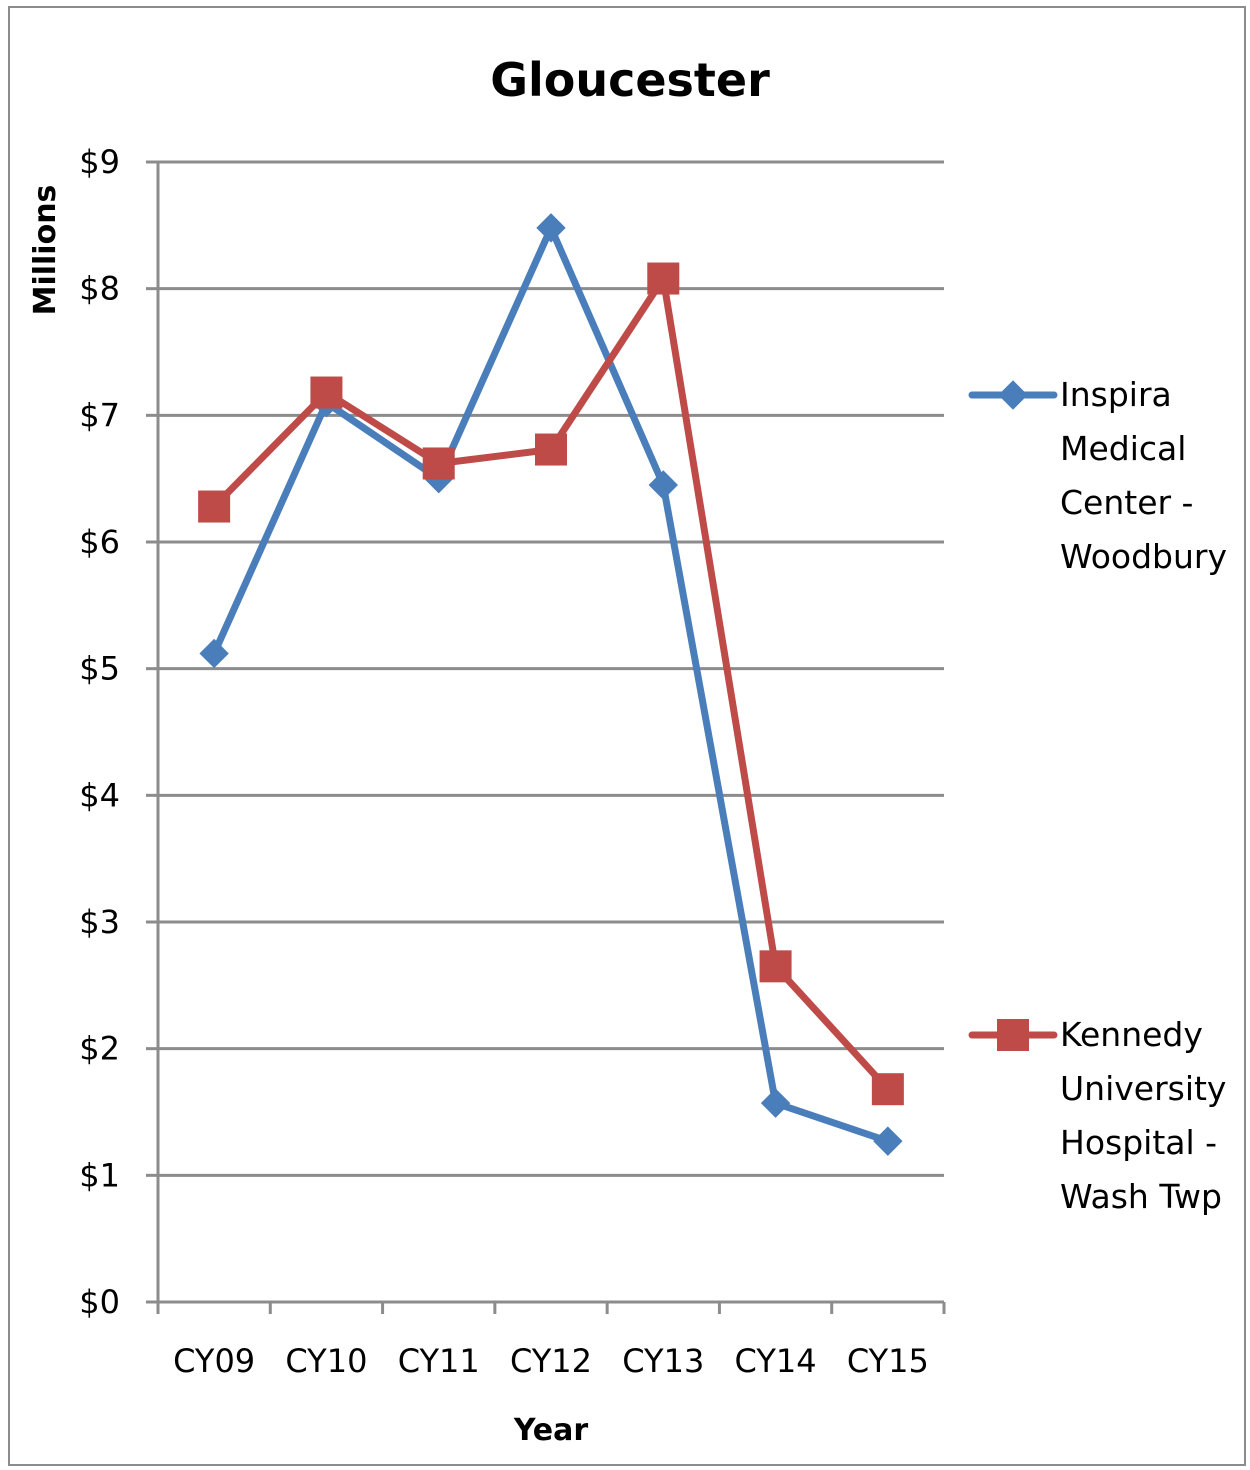 Image resolution: width=1250 pixels, height=1470 pixels. I want to click on y-tick-label: $2, so click(99, 1049).